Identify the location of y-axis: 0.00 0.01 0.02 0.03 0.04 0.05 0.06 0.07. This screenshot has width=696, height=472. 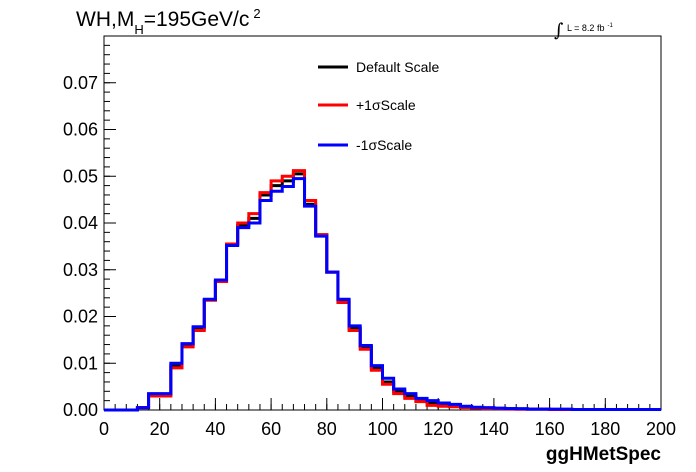
(89, 232).